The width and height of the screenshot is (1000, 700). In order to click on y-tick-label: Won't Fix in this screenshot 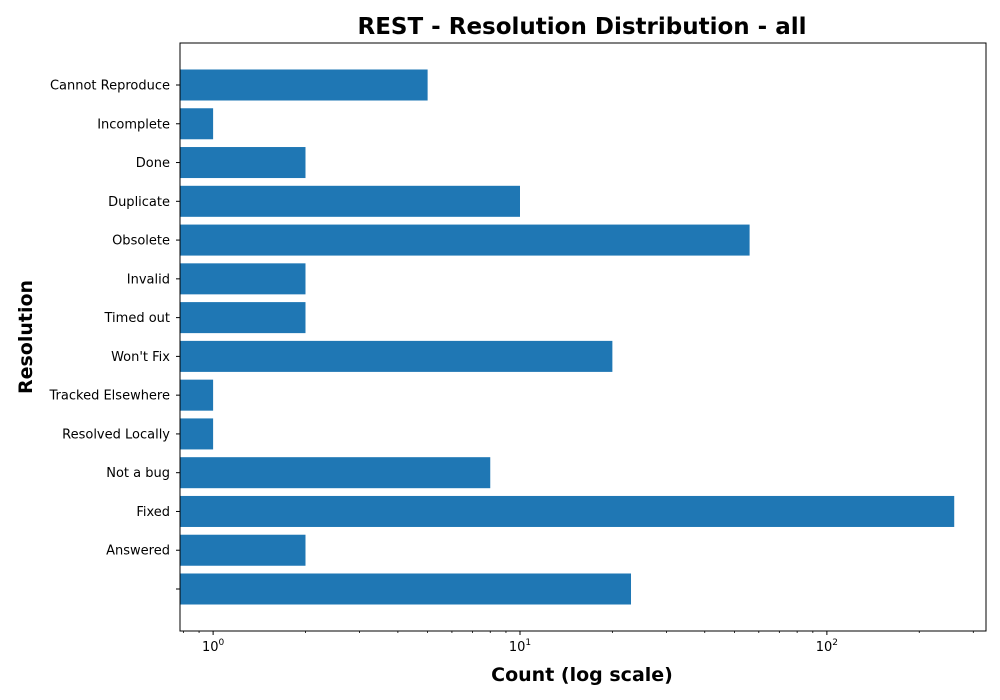, I will do `click(140, 357)`.